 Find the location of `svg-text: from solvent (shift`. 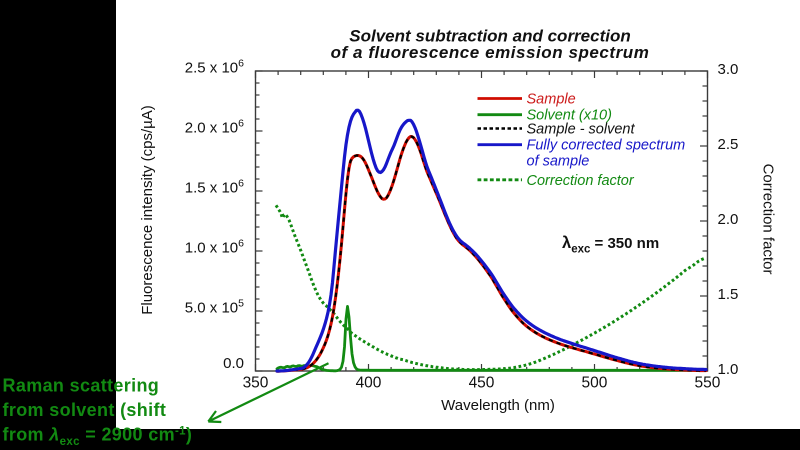

svg-text: from solvent (shift is located at coordinates (85, 410).